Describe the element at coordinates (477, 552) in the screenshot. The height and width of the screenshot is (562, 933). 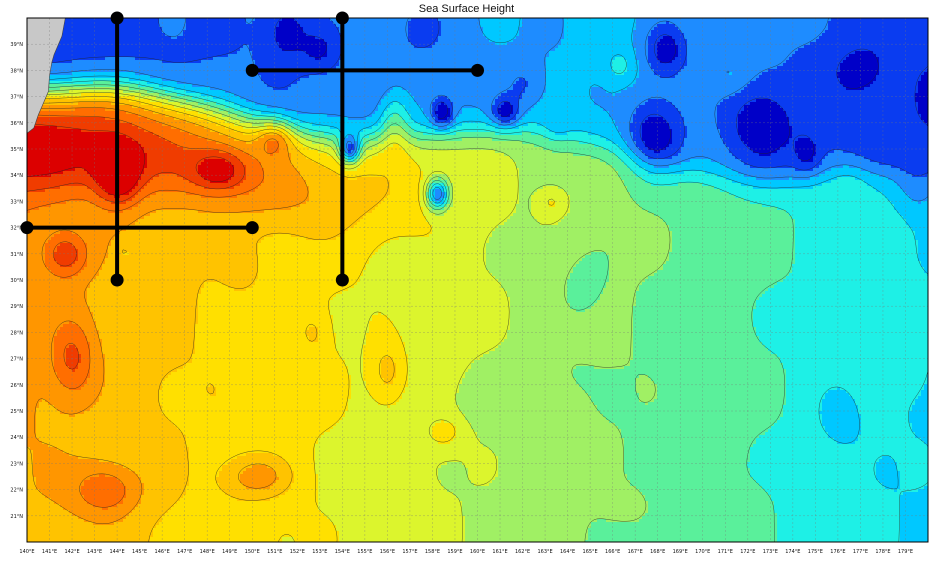
I see `longitude-tick-label: 160°E` at that location.